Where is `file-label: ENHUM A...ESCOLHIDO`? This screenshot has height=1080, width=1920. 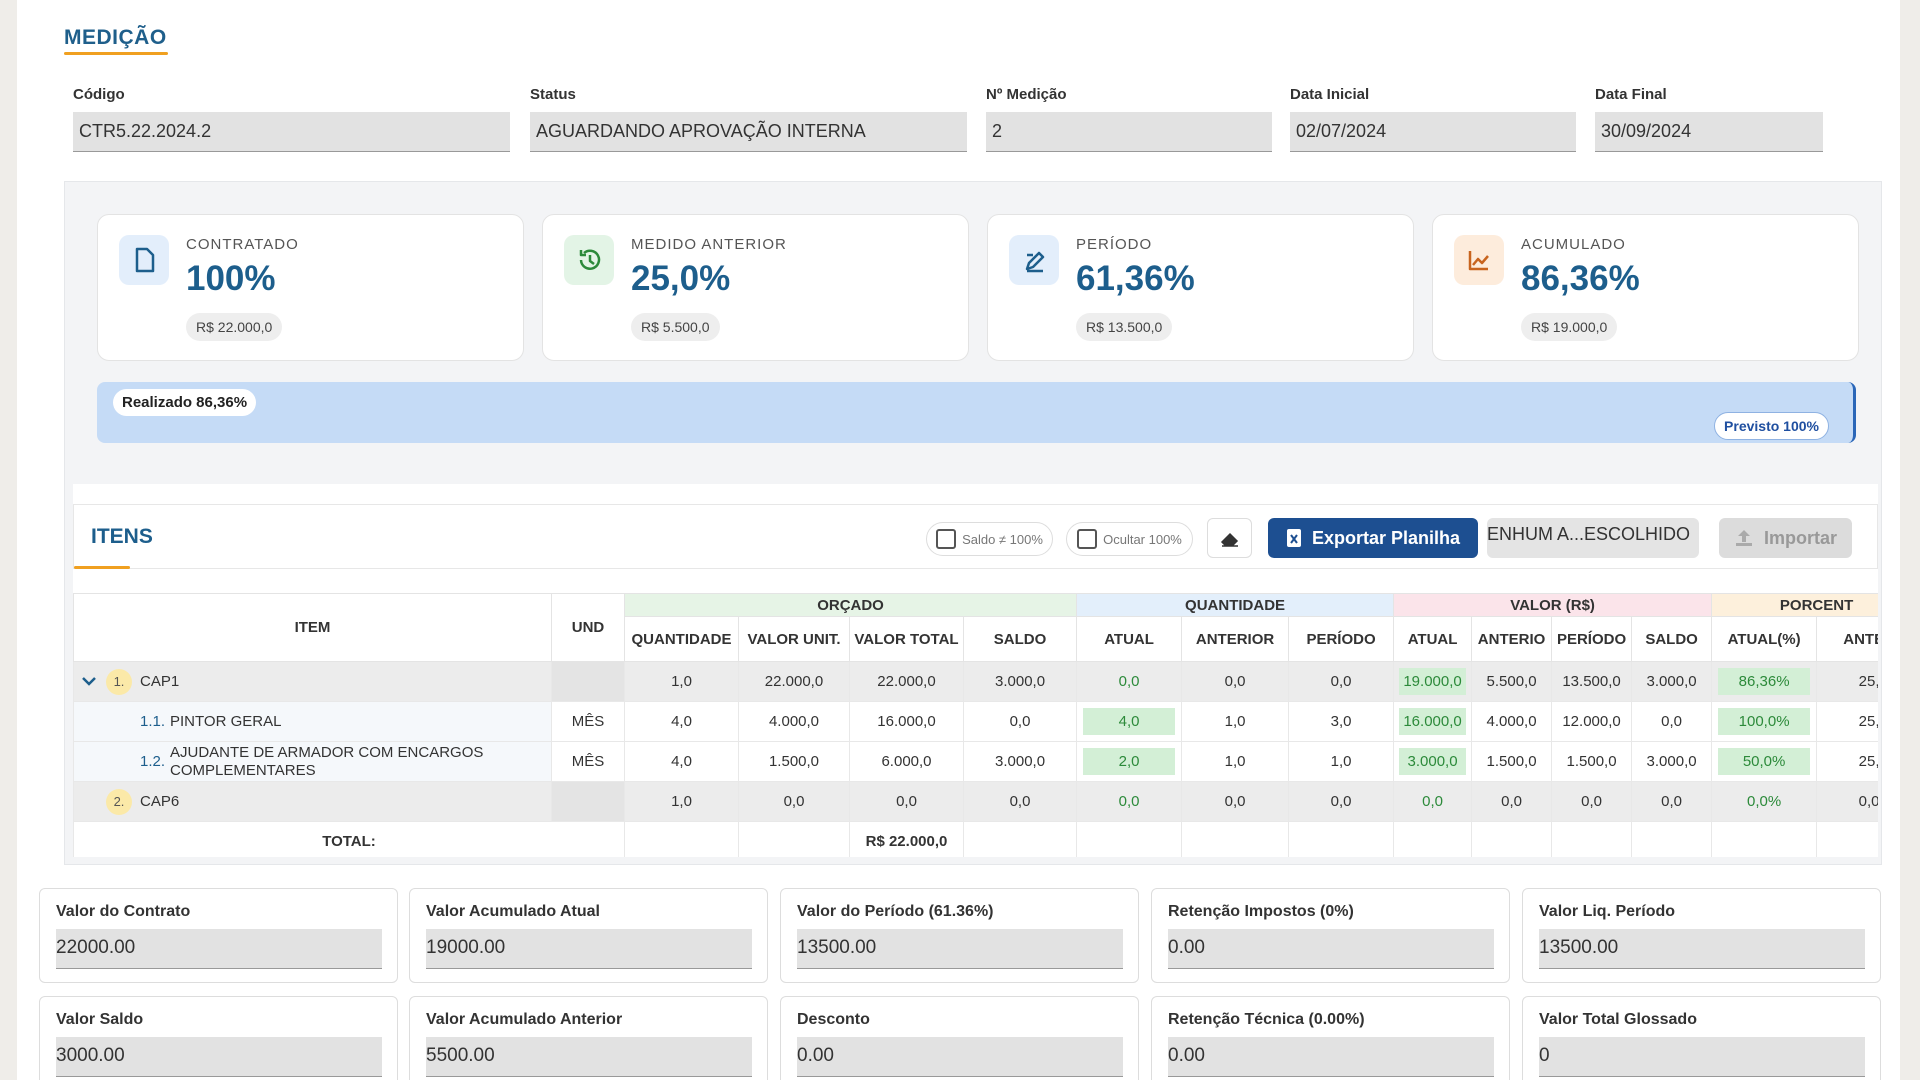
file-label: ENHUM A...ESCOLHIDO is located at coordinates (1589, 533).